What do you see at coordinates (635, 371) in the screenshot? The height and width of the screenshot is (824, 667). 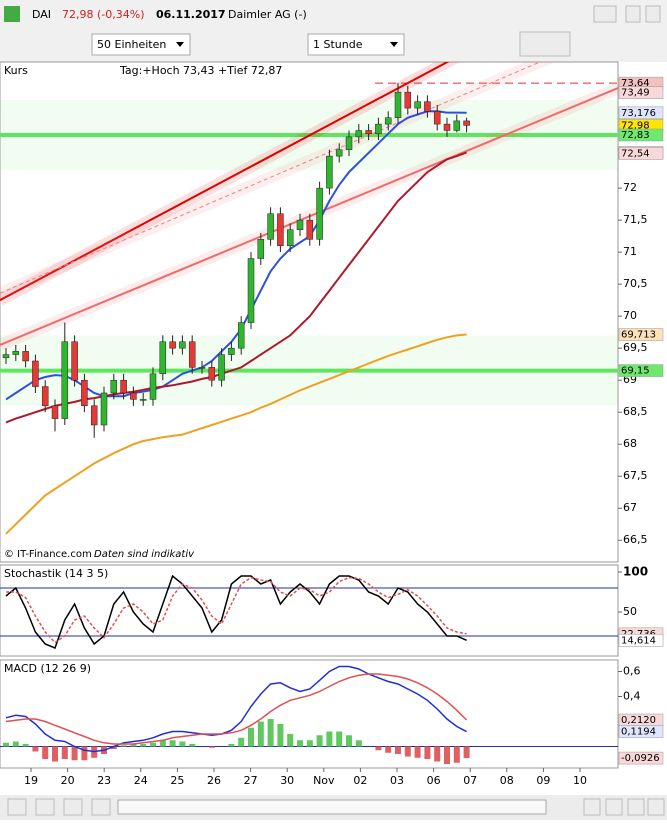 I see `price-label: 69,15` at bounding box center [635, 371].